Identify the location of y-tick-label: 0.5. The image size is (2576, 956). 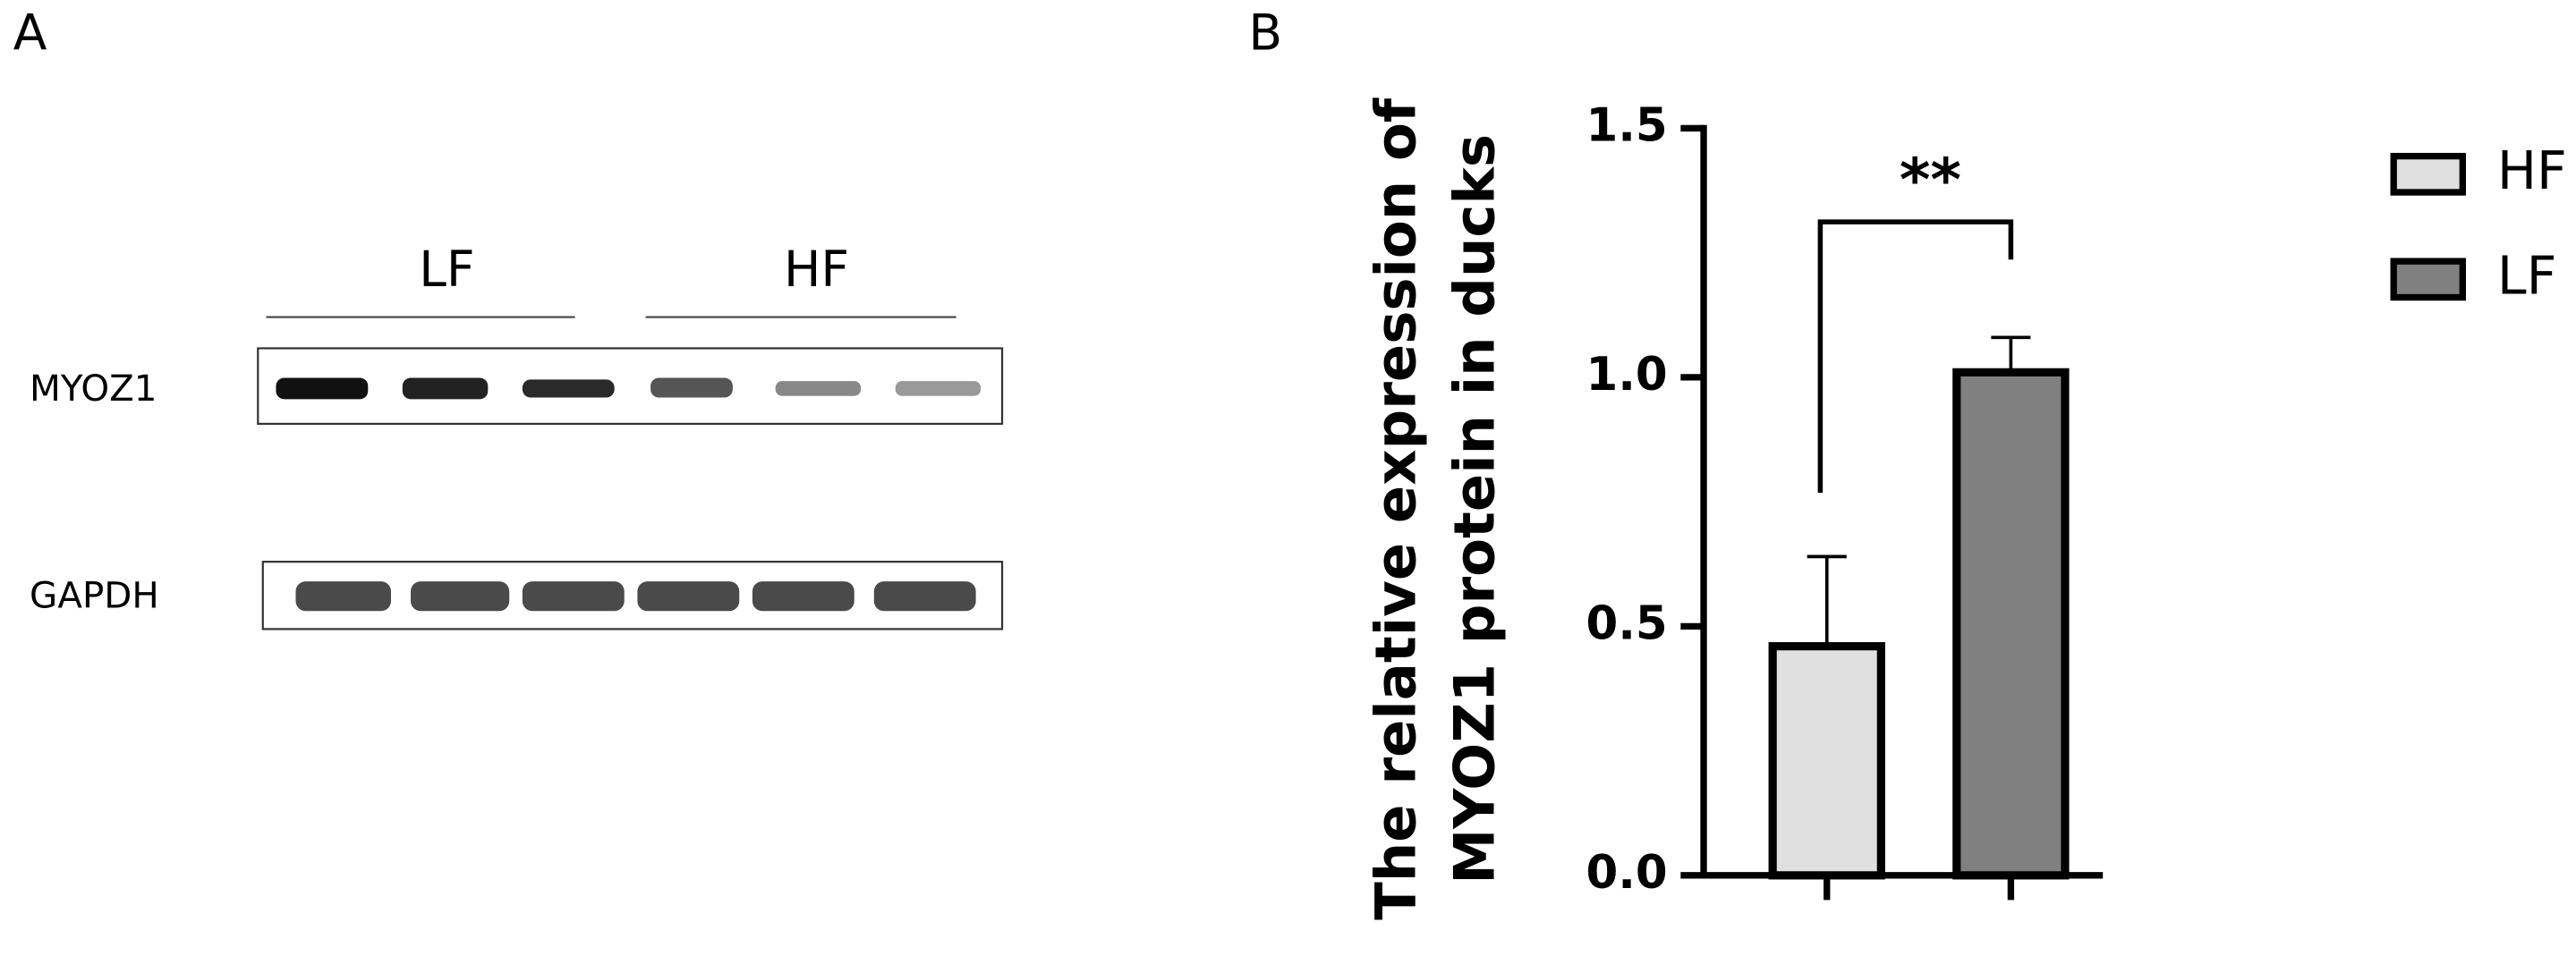
(1627, 623).